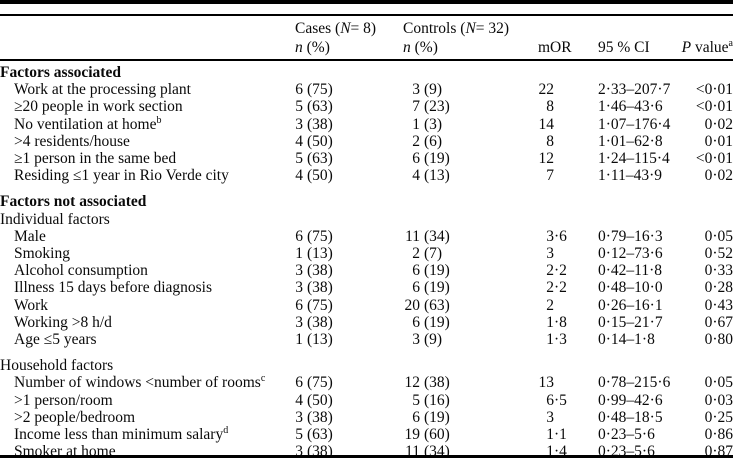  What do you see at coordinates (147, 236) in the screenshot?
I see `row-label: Male` at bounding box center [147, 236].